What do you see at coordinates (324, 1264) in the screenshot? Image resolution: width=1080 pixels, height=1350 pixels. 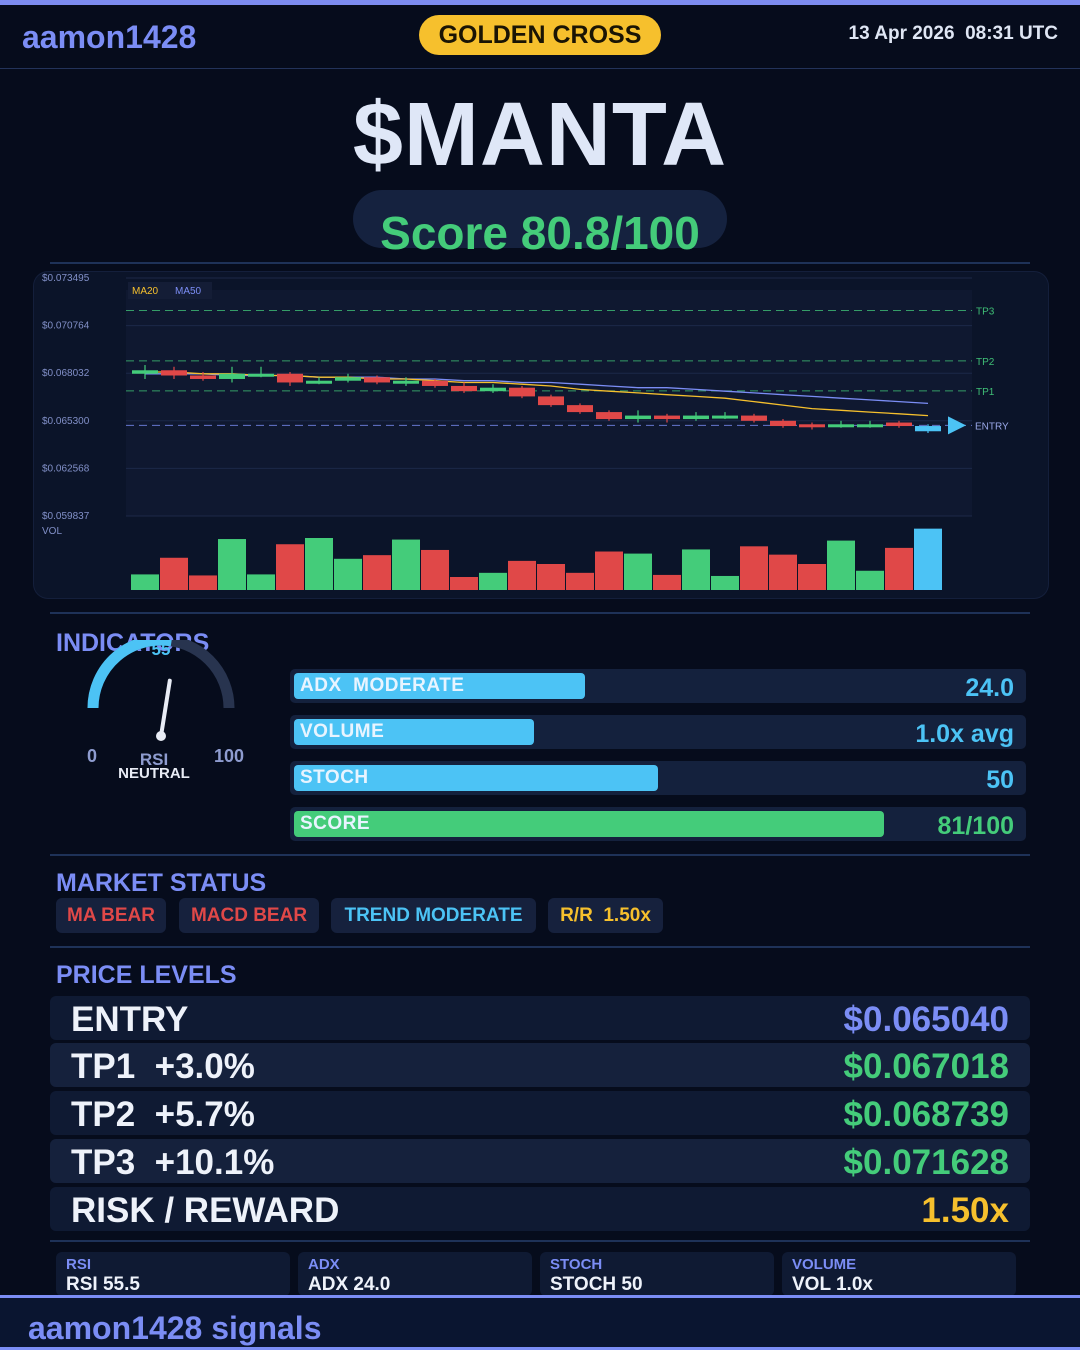 I see `stat-card-key: ADX` at bounding box center [324, 1264].